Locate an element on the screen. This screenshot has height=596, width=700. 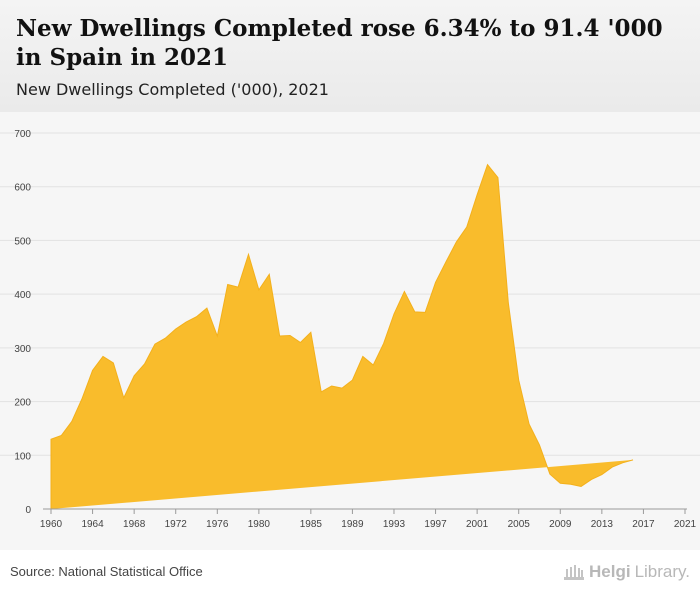
x-tick-label: 2005 is located at coordinates (519, 524).